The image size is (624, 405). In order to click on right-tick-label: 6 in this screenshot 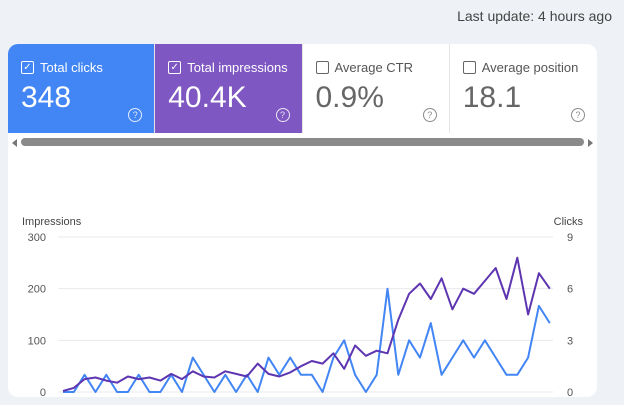, I will do `click(570, 290)`.